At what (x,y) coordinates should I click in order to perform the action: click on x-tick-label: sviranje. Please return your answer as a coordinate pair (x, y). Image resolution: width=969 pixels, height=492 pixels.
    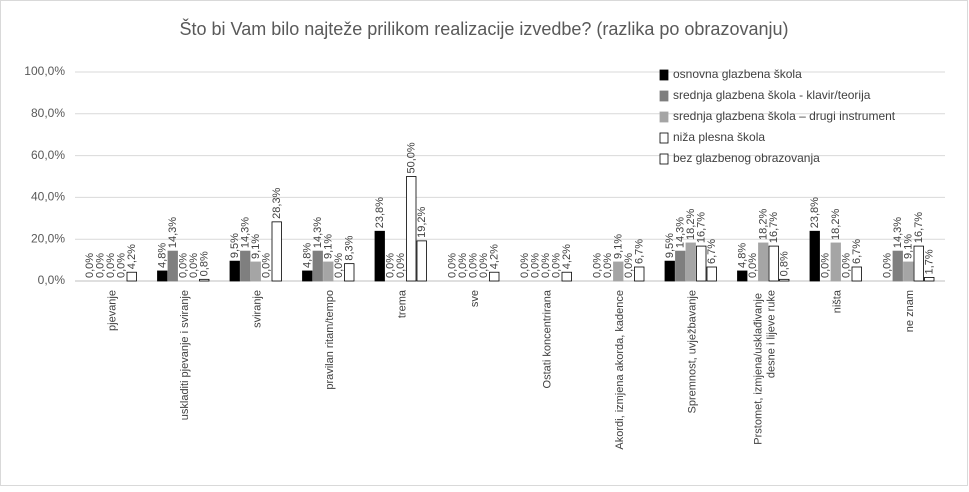
    Looking at the image, I should click on (257, 309).